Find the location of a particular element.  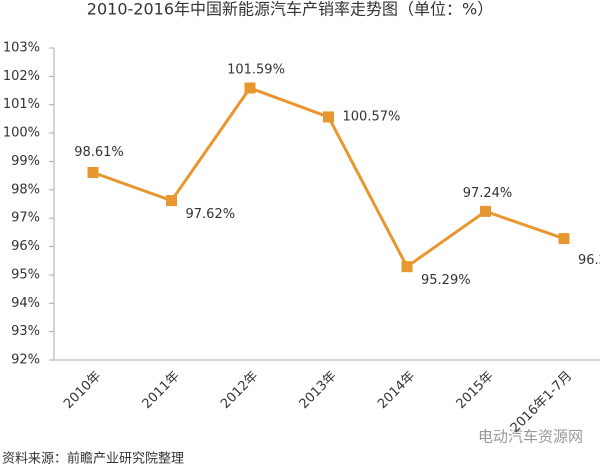

y-tick-label: 101% is located at coordinates (21, 104).